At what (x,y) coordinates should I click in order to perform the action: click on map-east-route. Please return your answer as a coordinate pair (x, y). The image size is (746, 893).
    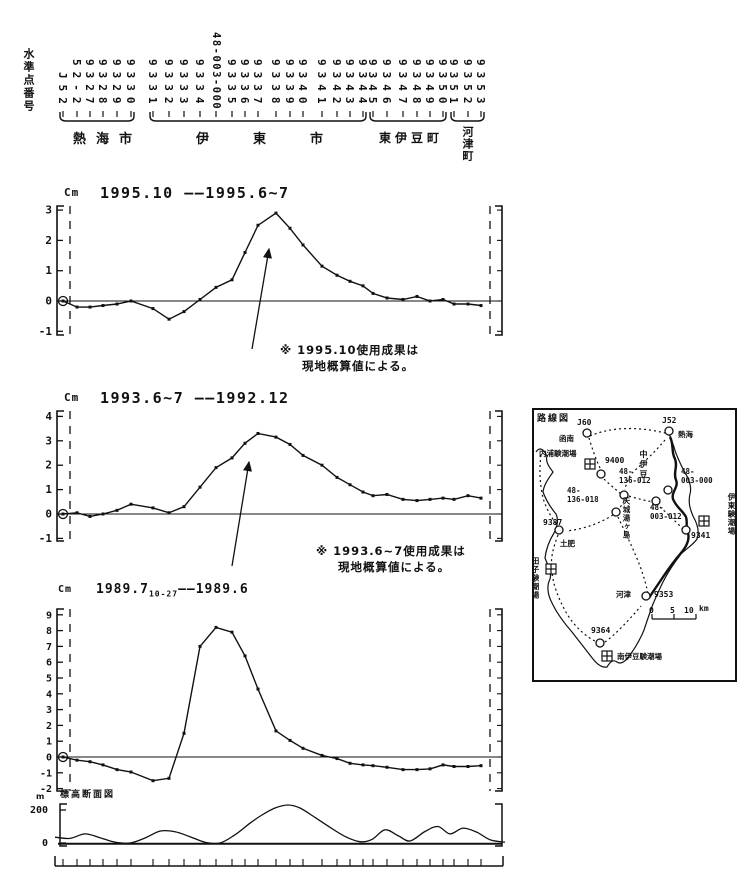
    Looking at the image, I should click on (668, 517).